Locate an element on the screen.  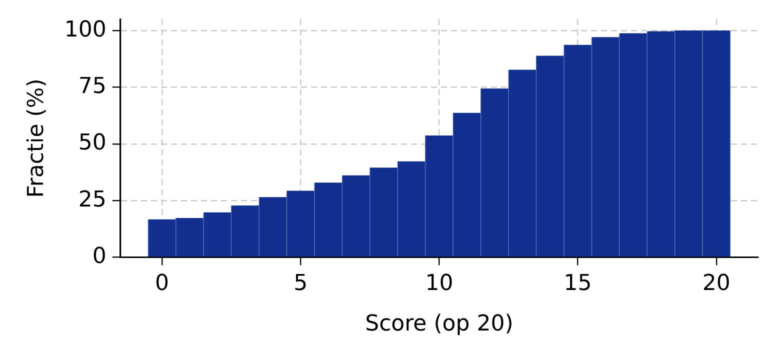
x-tick-label: 5 is located at coordinates (301, 283).